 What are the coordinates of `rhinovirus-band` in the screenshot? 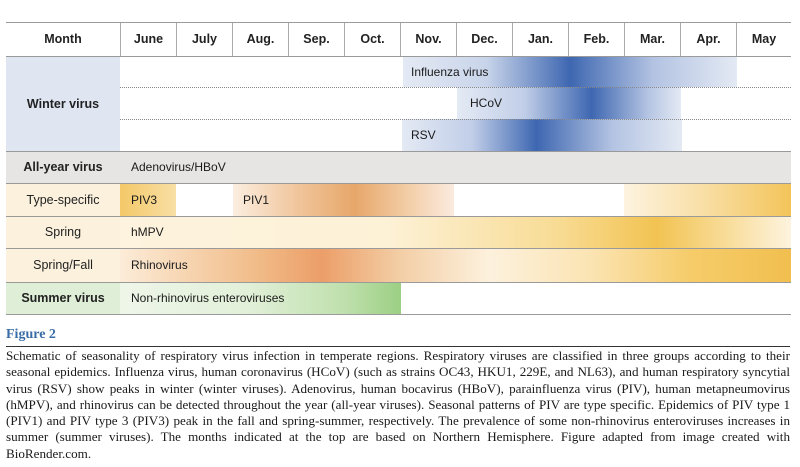 It's located at (455, 265).